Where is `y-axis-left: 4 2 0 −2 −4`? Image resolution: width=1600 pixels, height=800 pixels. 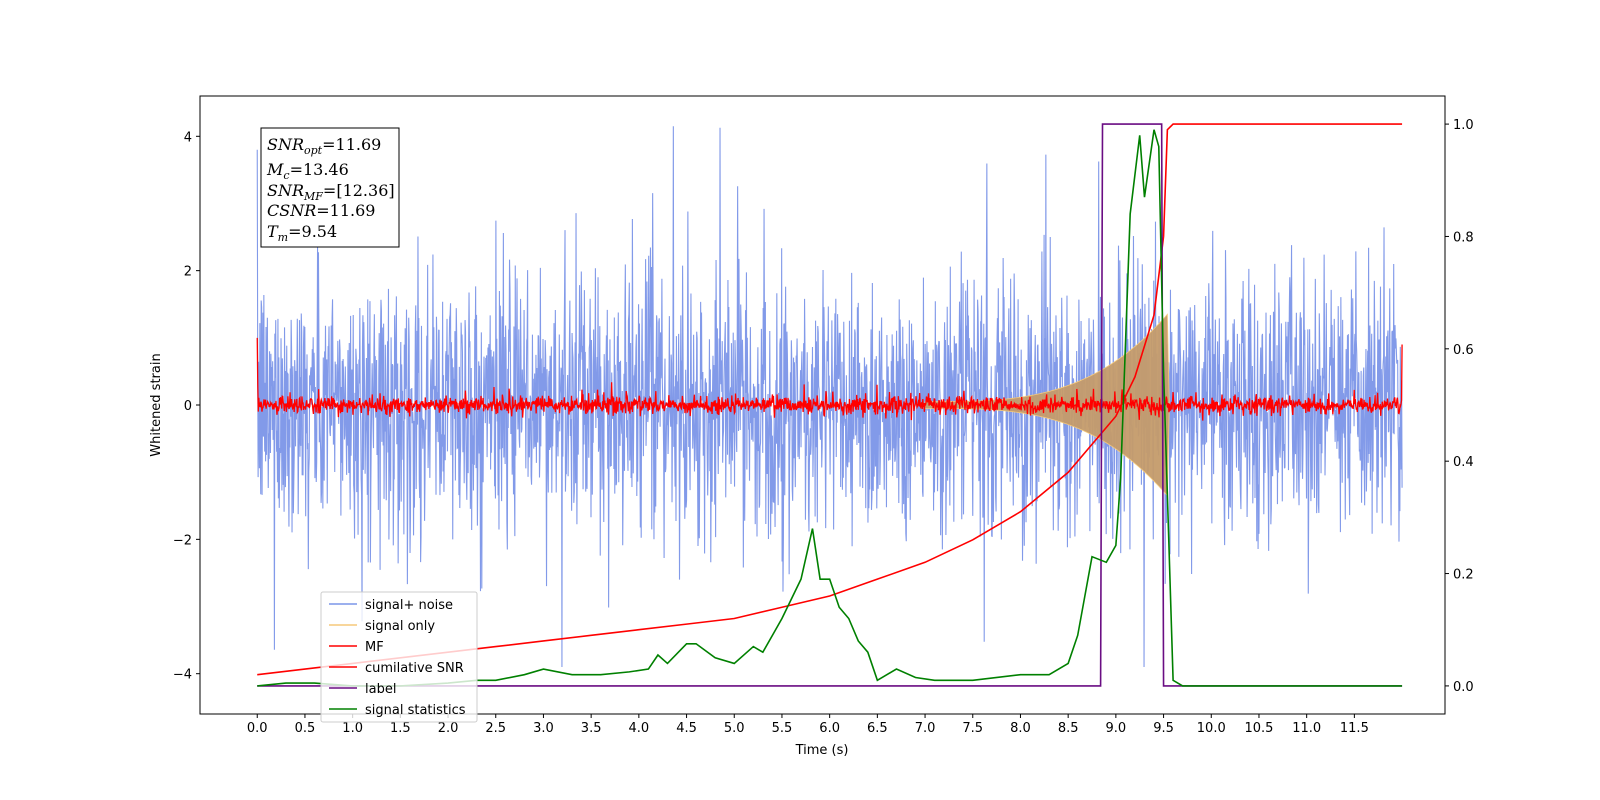
y-axis-left: 4 2 0 −2 −4 is located at coordinates (186, 406).